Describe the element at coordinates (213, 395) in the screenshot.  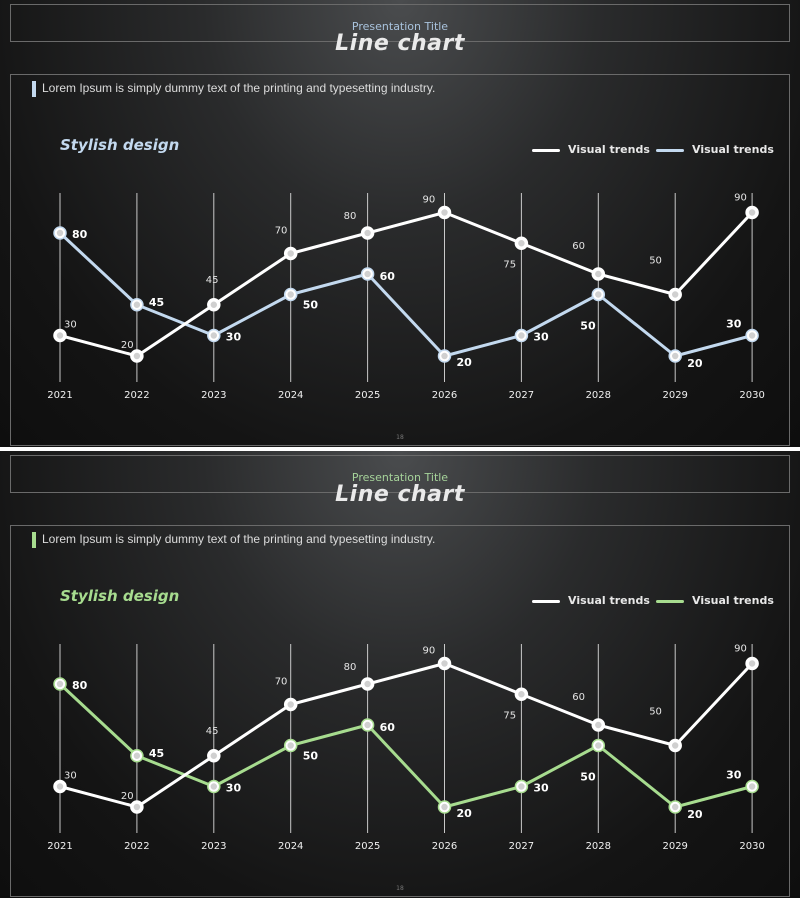
I see `x-tick-label: 2023` at that location.